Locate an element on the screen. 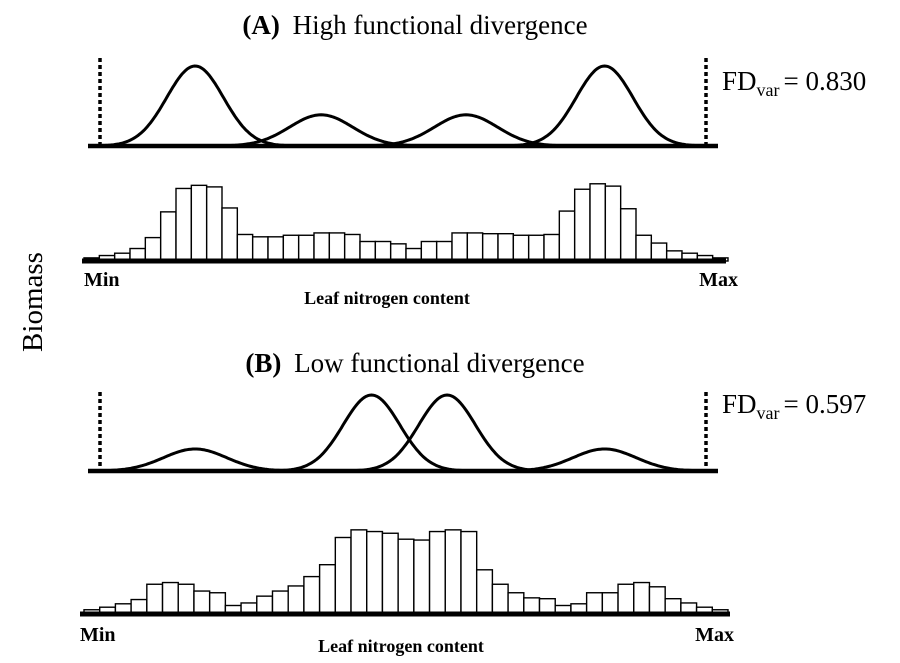  panel-a-x-axis-label: Leaf nitrogen content is located at coordinates (387, 298).